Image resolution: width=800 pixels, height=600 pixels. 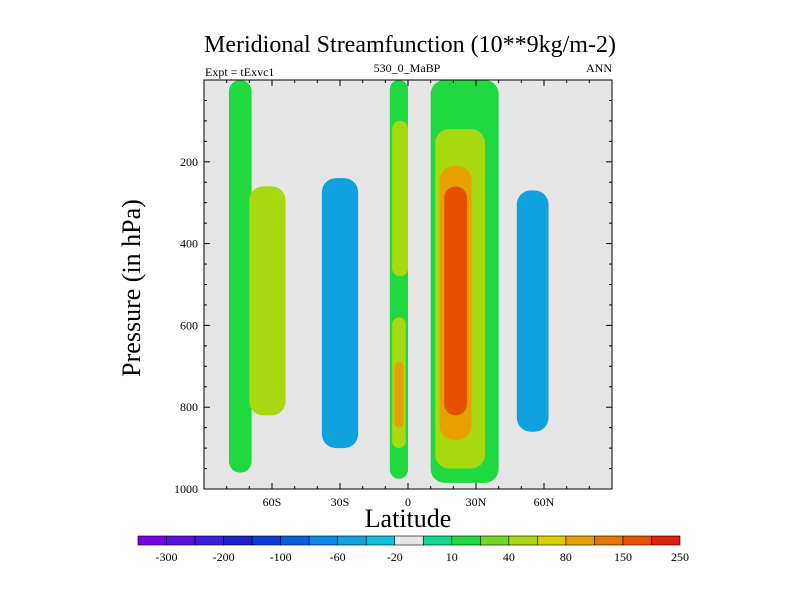 I want to click on colorbar-label: -20, so click(x=395, y=557).